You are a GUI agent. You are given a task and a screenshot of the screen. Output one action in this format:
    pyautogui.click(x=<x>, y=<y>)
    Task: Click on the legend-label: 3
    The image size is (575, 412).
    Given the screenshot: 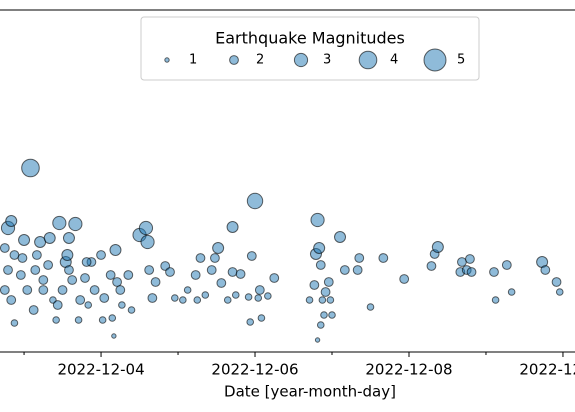 What is the action you would take?
    pyautogui.click(x=327, y=60)
    